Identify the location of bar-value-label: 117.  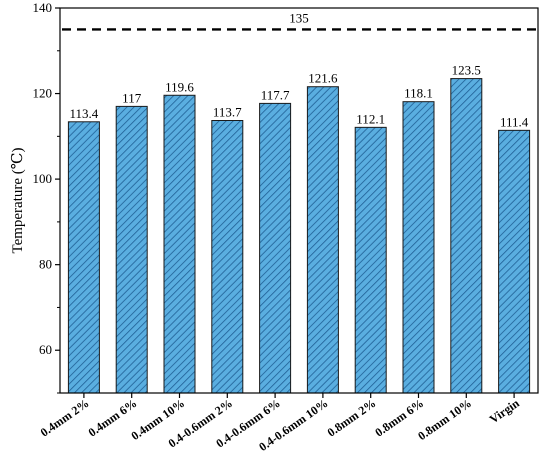
(132, 97).